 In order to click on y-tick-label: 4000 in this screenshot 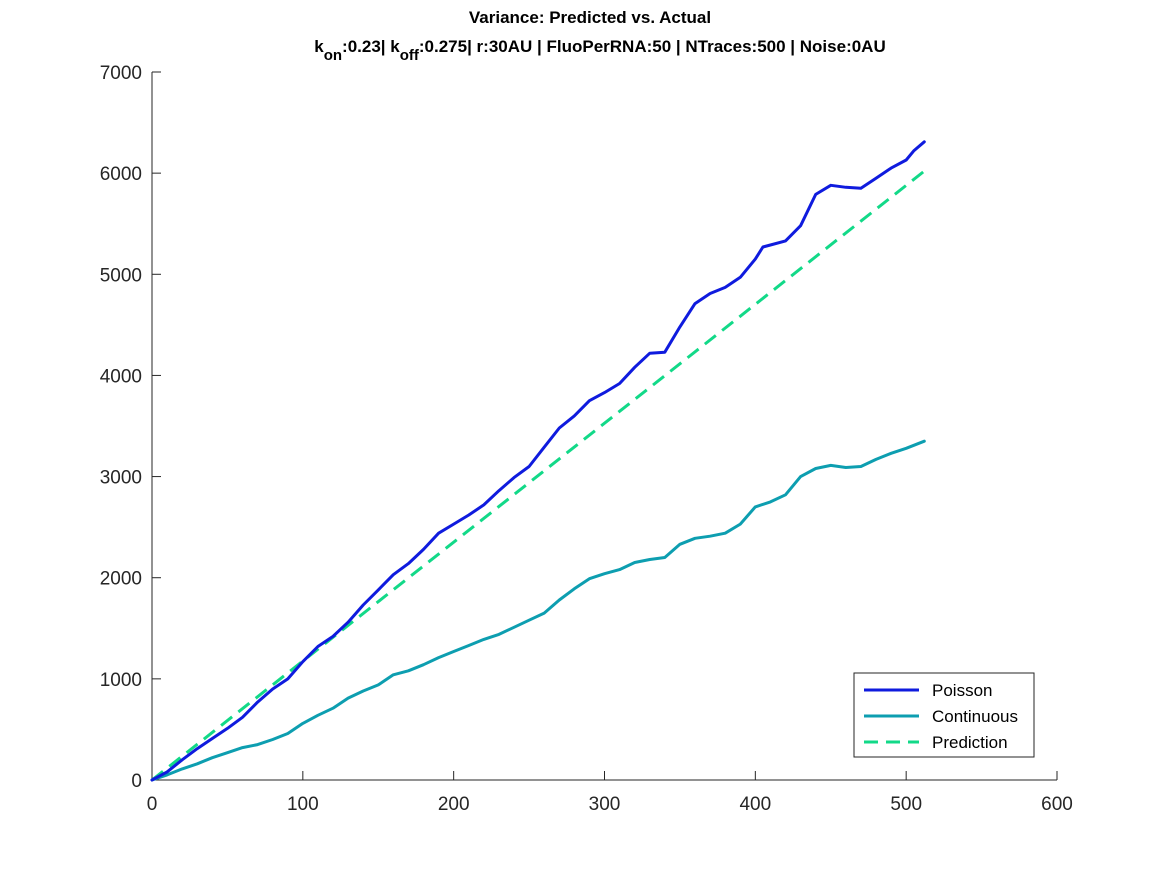, I will do `click(121, 376)`.